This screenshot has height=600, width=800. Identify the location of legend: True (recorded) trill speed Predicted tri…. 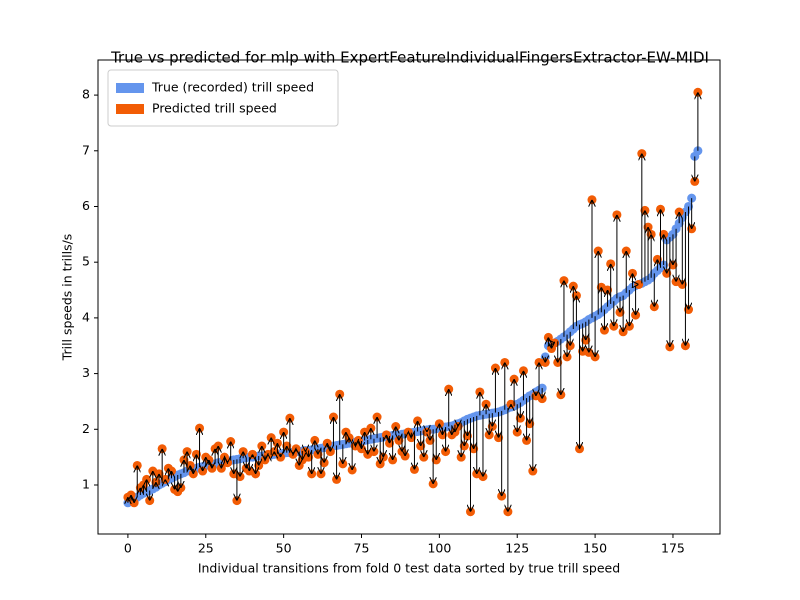
(223, 98).